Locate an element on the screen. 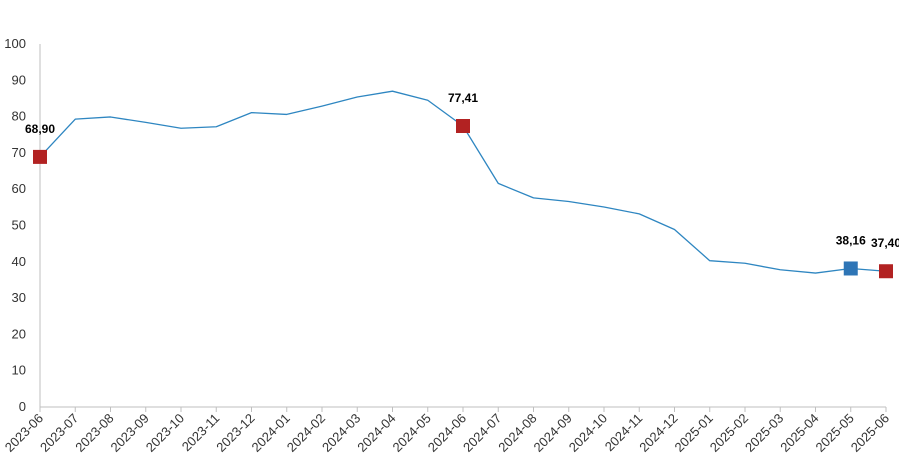 The image size is (899, 470). y-tick-label: 50 is located at coordinates (19, 225).